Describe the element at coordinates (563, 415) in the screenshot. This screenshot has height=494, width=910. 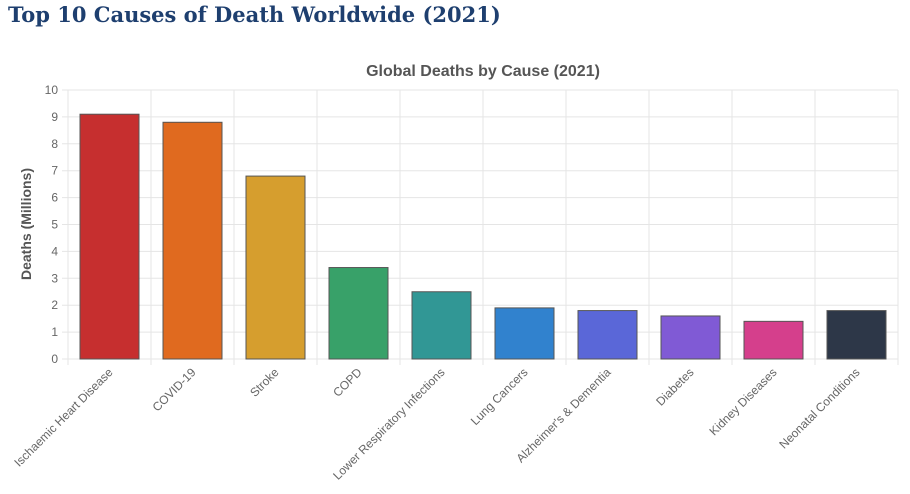
I see `x-tick-label: Alzheimer's & Dementia` at that location.